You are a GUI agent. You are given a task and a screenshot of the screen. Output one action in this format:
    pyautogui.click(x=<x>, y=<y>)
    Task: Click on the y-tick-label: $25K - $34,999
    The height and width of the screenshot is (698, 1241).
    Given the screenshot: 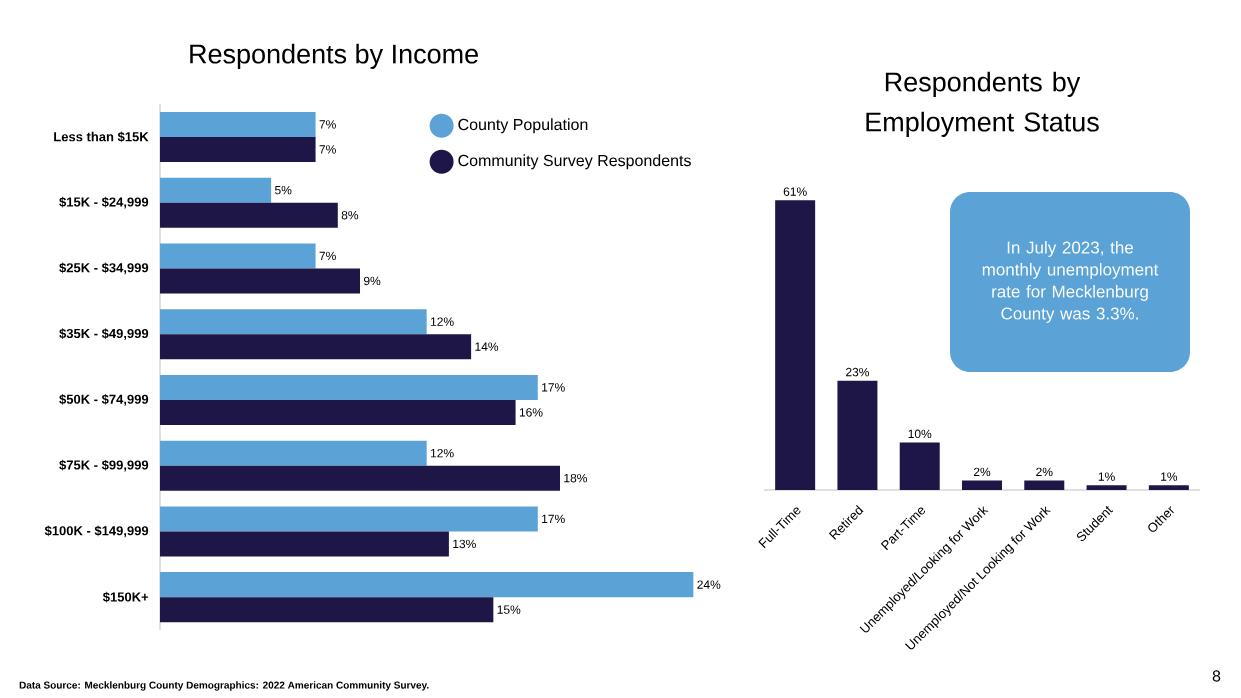 What is the action you would take?
    pyautogui.click(x=104, y=268)
    